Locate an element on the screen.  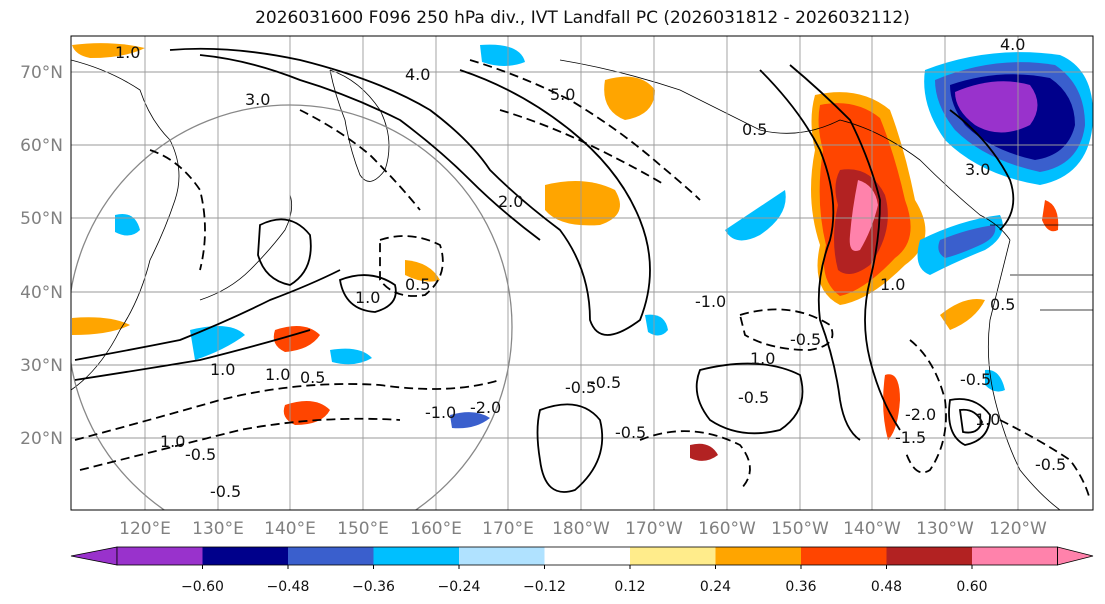
lat-label: 20°N is located at coordinates (41, 439).